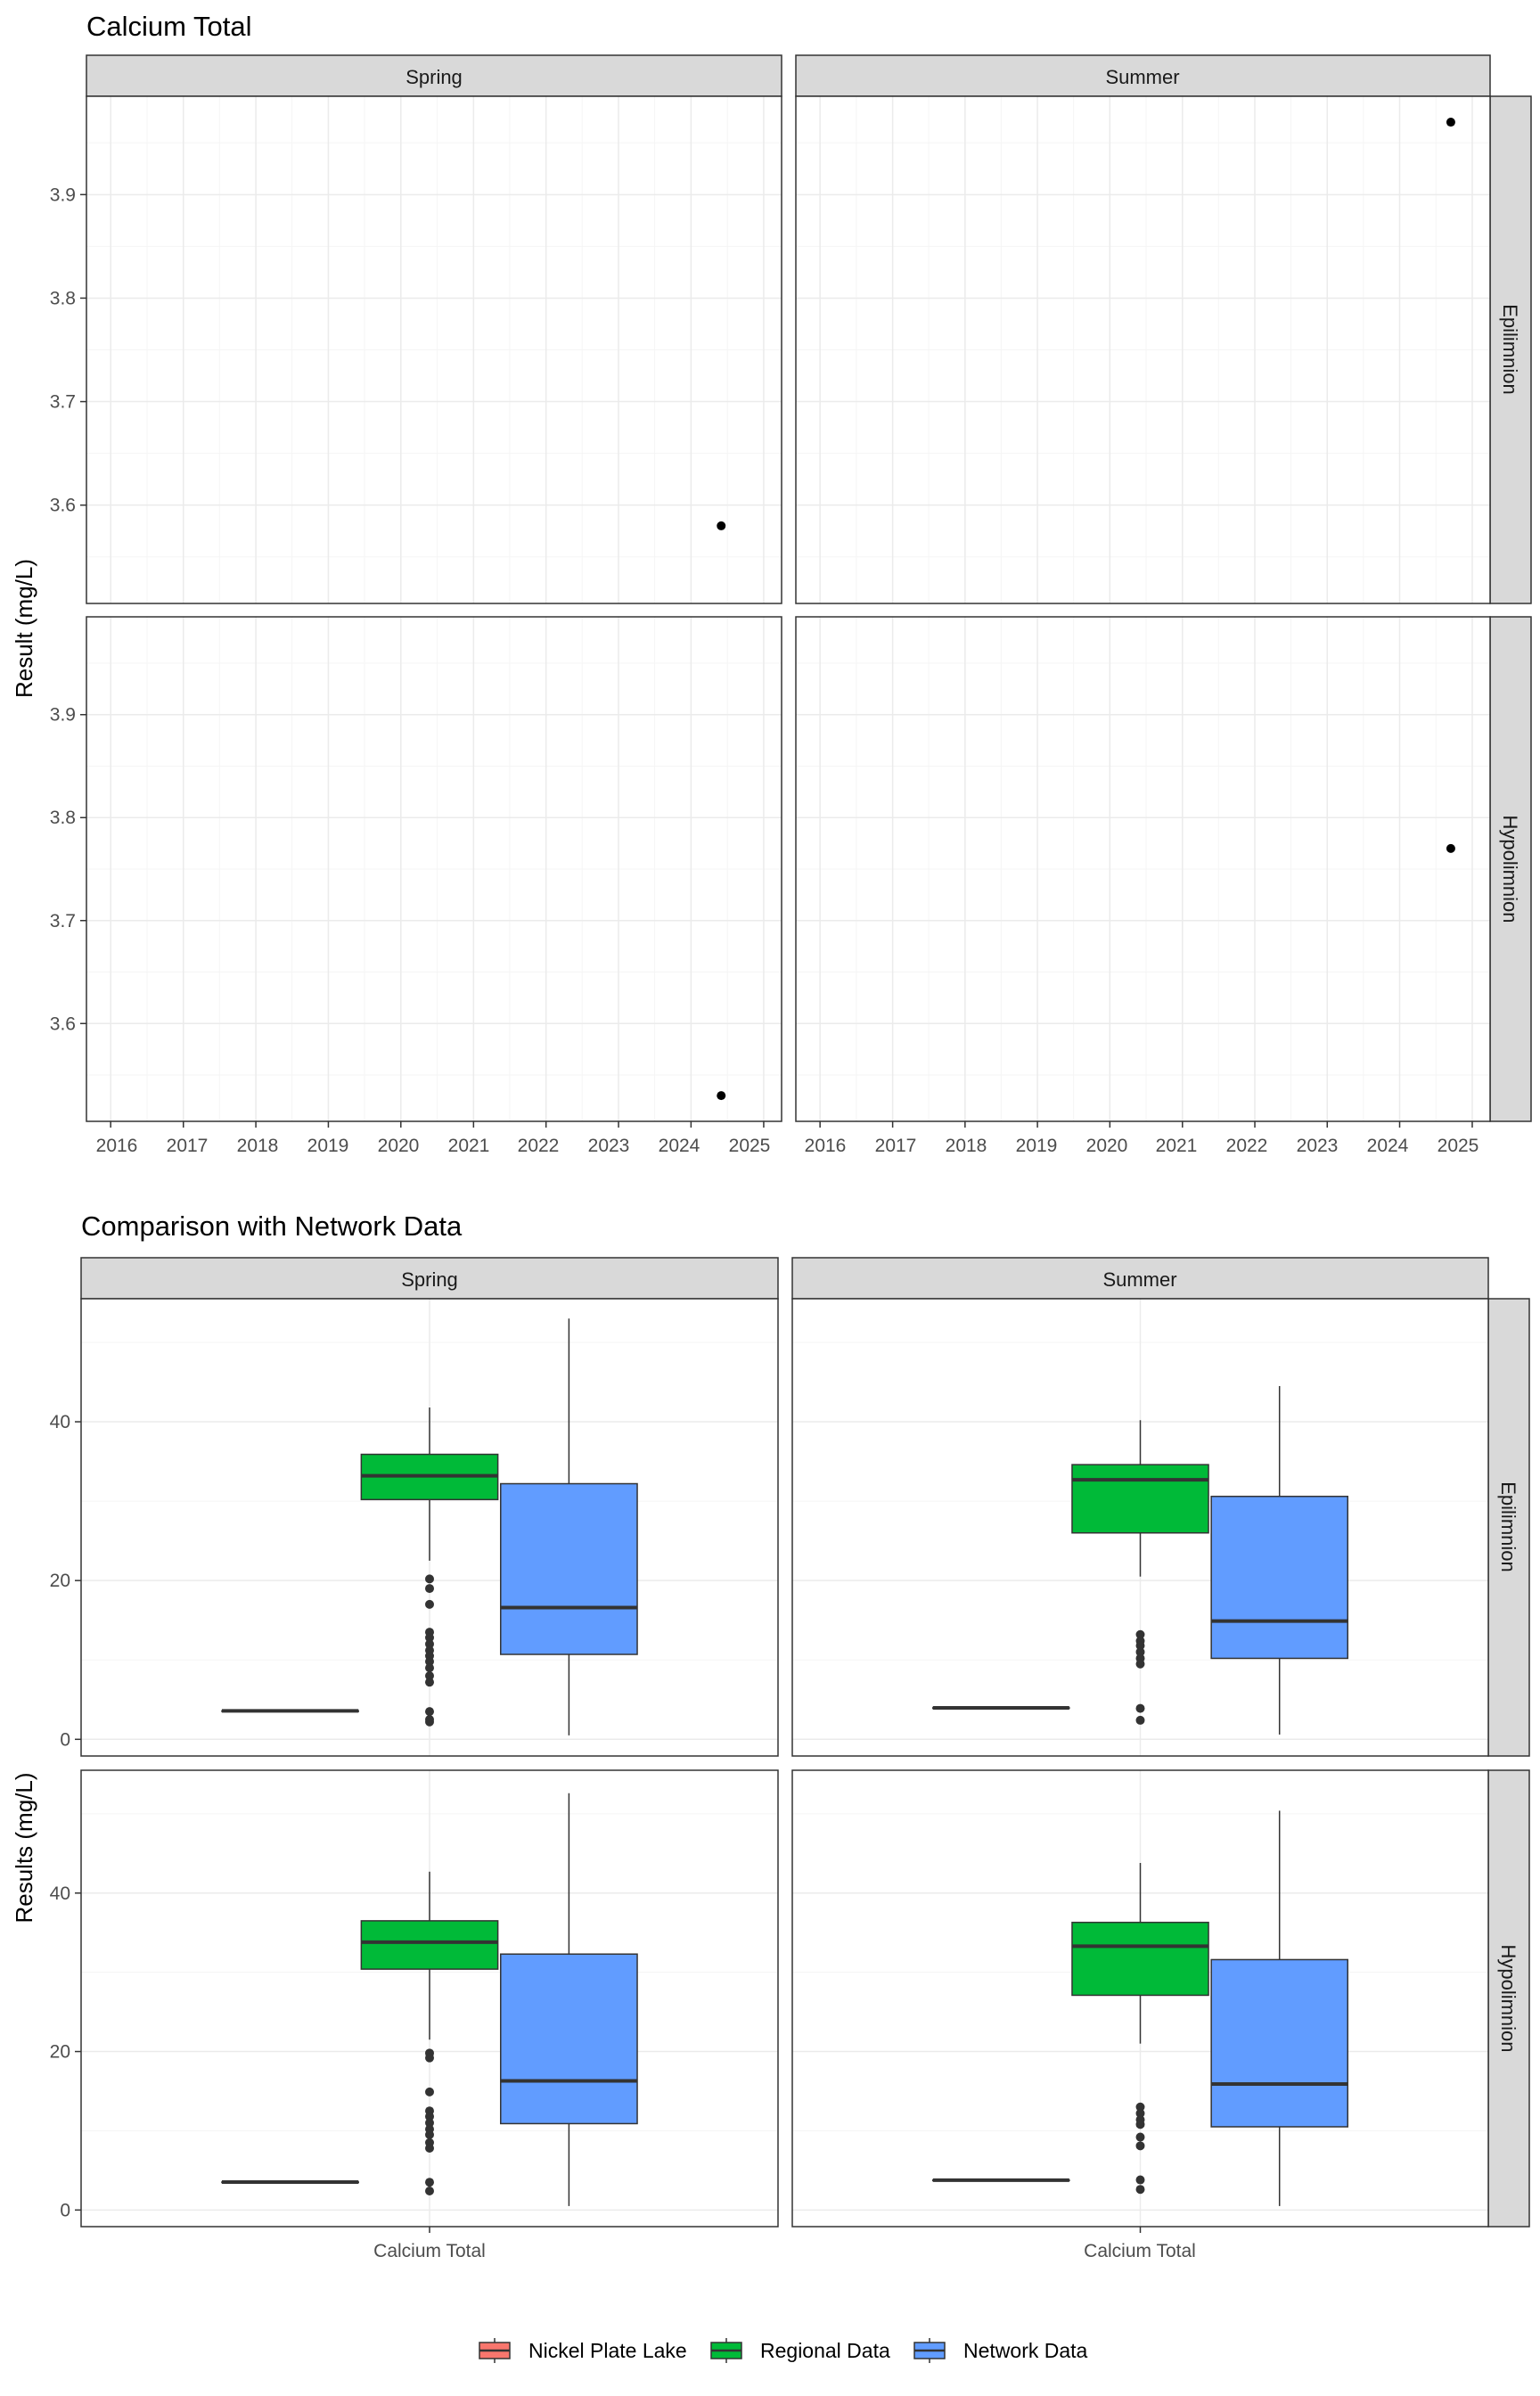 This screenshot has height=2396, width=1540. Describe the element at coordinates (800, 2350) in the screenshot. I see `legend-item-regional-data: Regional Data` at that location.